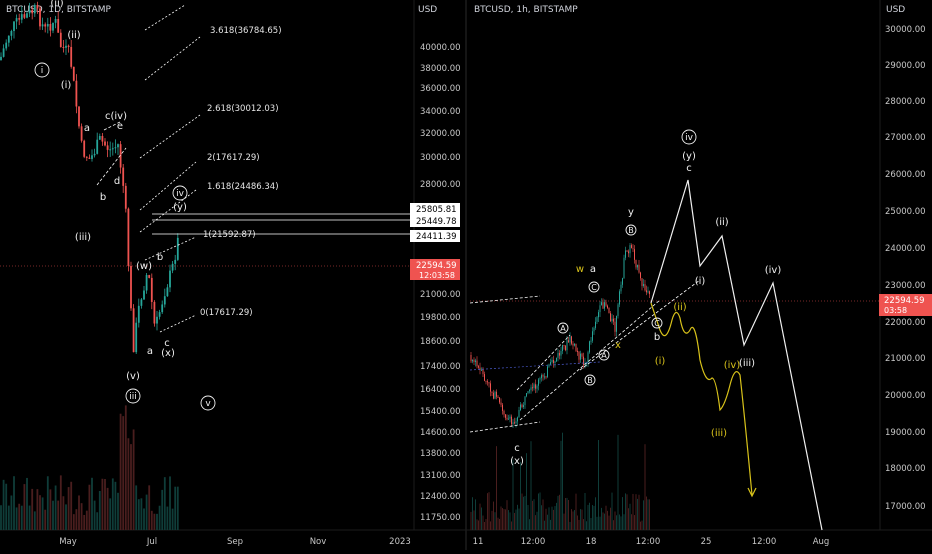  What do you see at coordinates (905, 286) in the screenshot?
I see `right-y-tick: 23000.00` at bounding box center [905, 286].